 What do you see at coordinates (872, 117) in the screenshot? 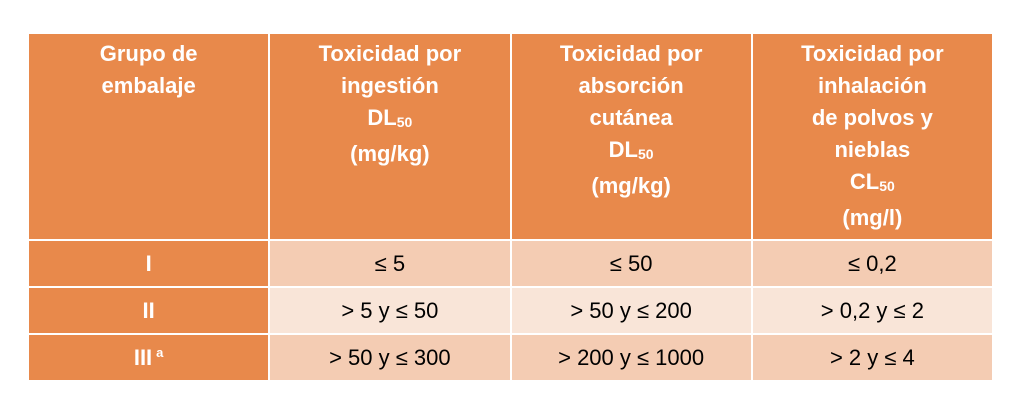
I see `header-line: de polvos y` at bounding box center [872, 117].